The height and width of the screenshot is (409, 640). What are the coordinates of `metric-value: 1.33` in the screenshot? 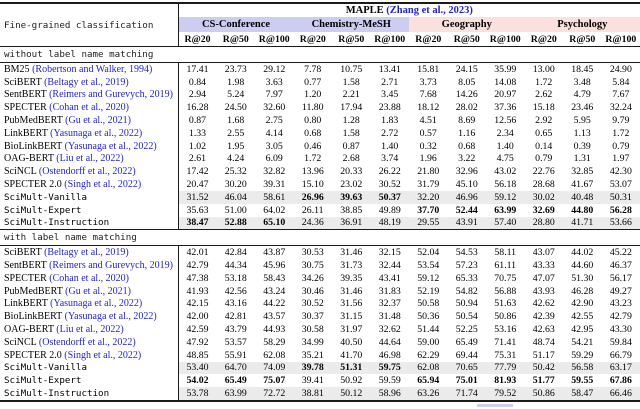 It's located at (197, 133).